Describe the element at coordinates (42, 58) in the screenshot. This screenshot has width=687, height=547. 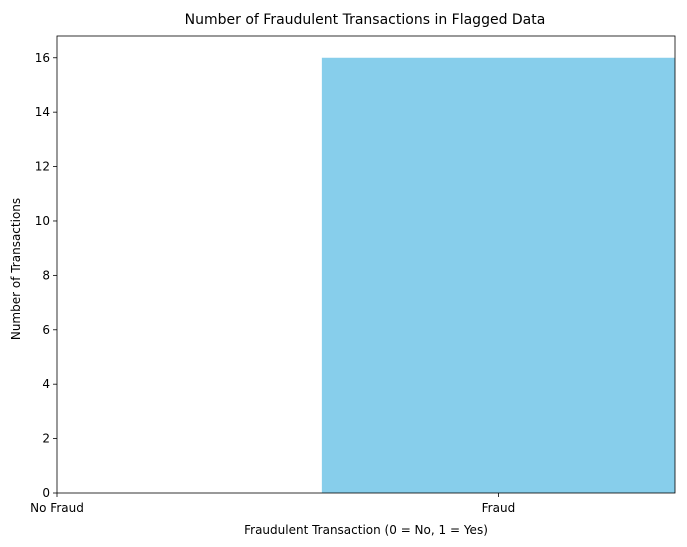
I see `y-tick-label: 16` at that location.